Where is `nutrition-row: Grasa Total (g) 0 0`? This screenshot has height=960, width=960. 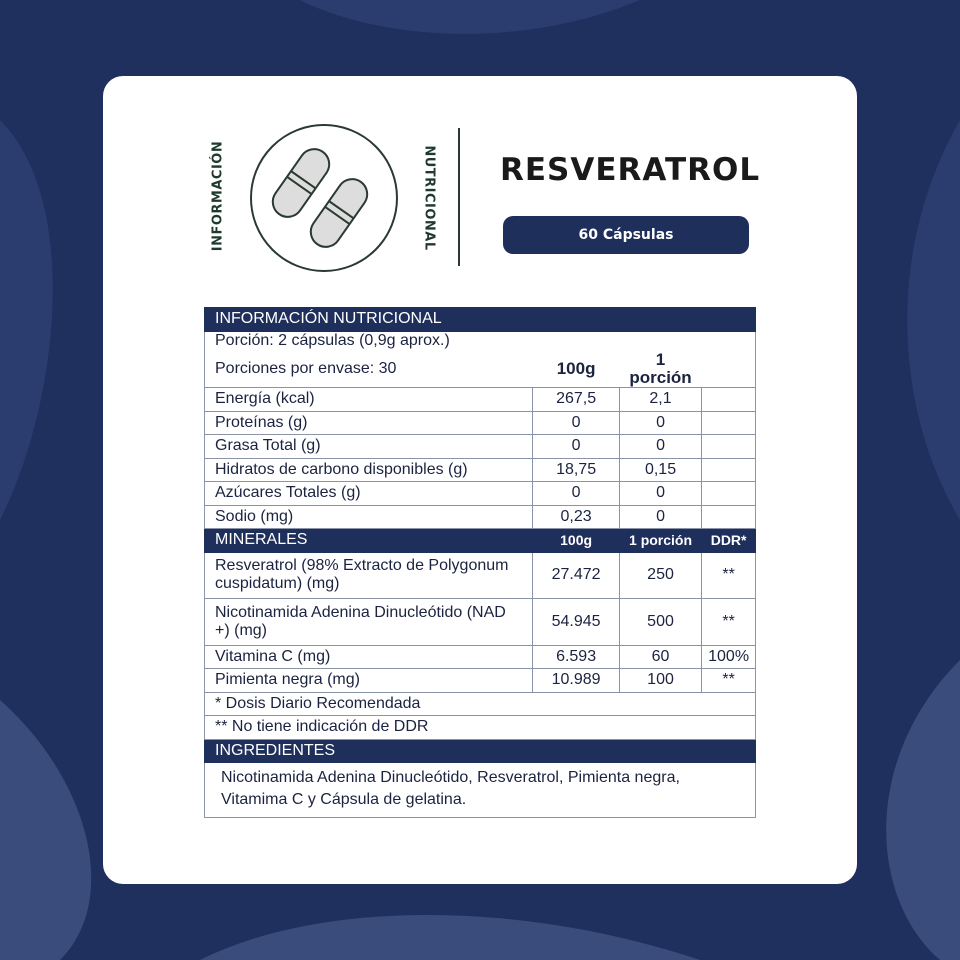
nutrition-row: Grasa Total (g) 0 0 is located at coordinates (479, 446).